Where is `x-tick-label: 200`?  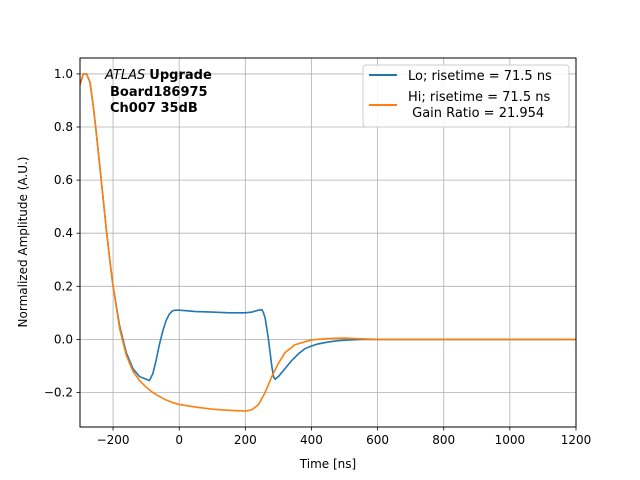
x-tick-label: 200 is located at coordinates (245, 440).